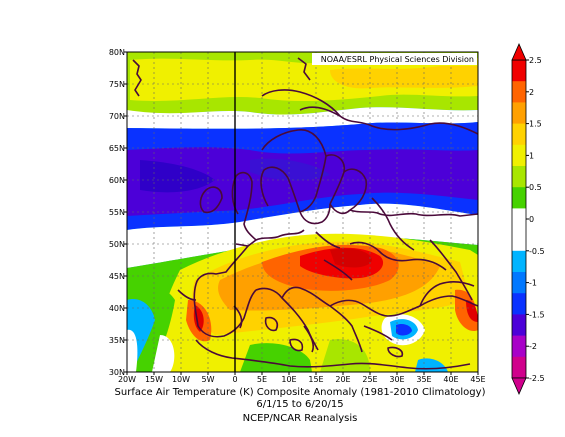  I want to click on y-tick-label: 30N, so click(117, 372).